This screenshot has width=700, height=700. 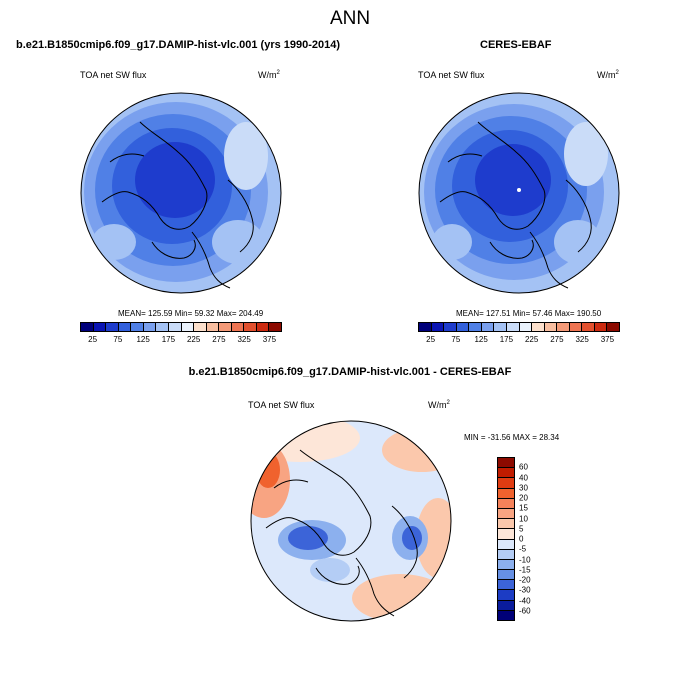 I want to click on model-colorbar-labels: 25 75 125 175 225 275 325 375, so click(x=181, y=338).